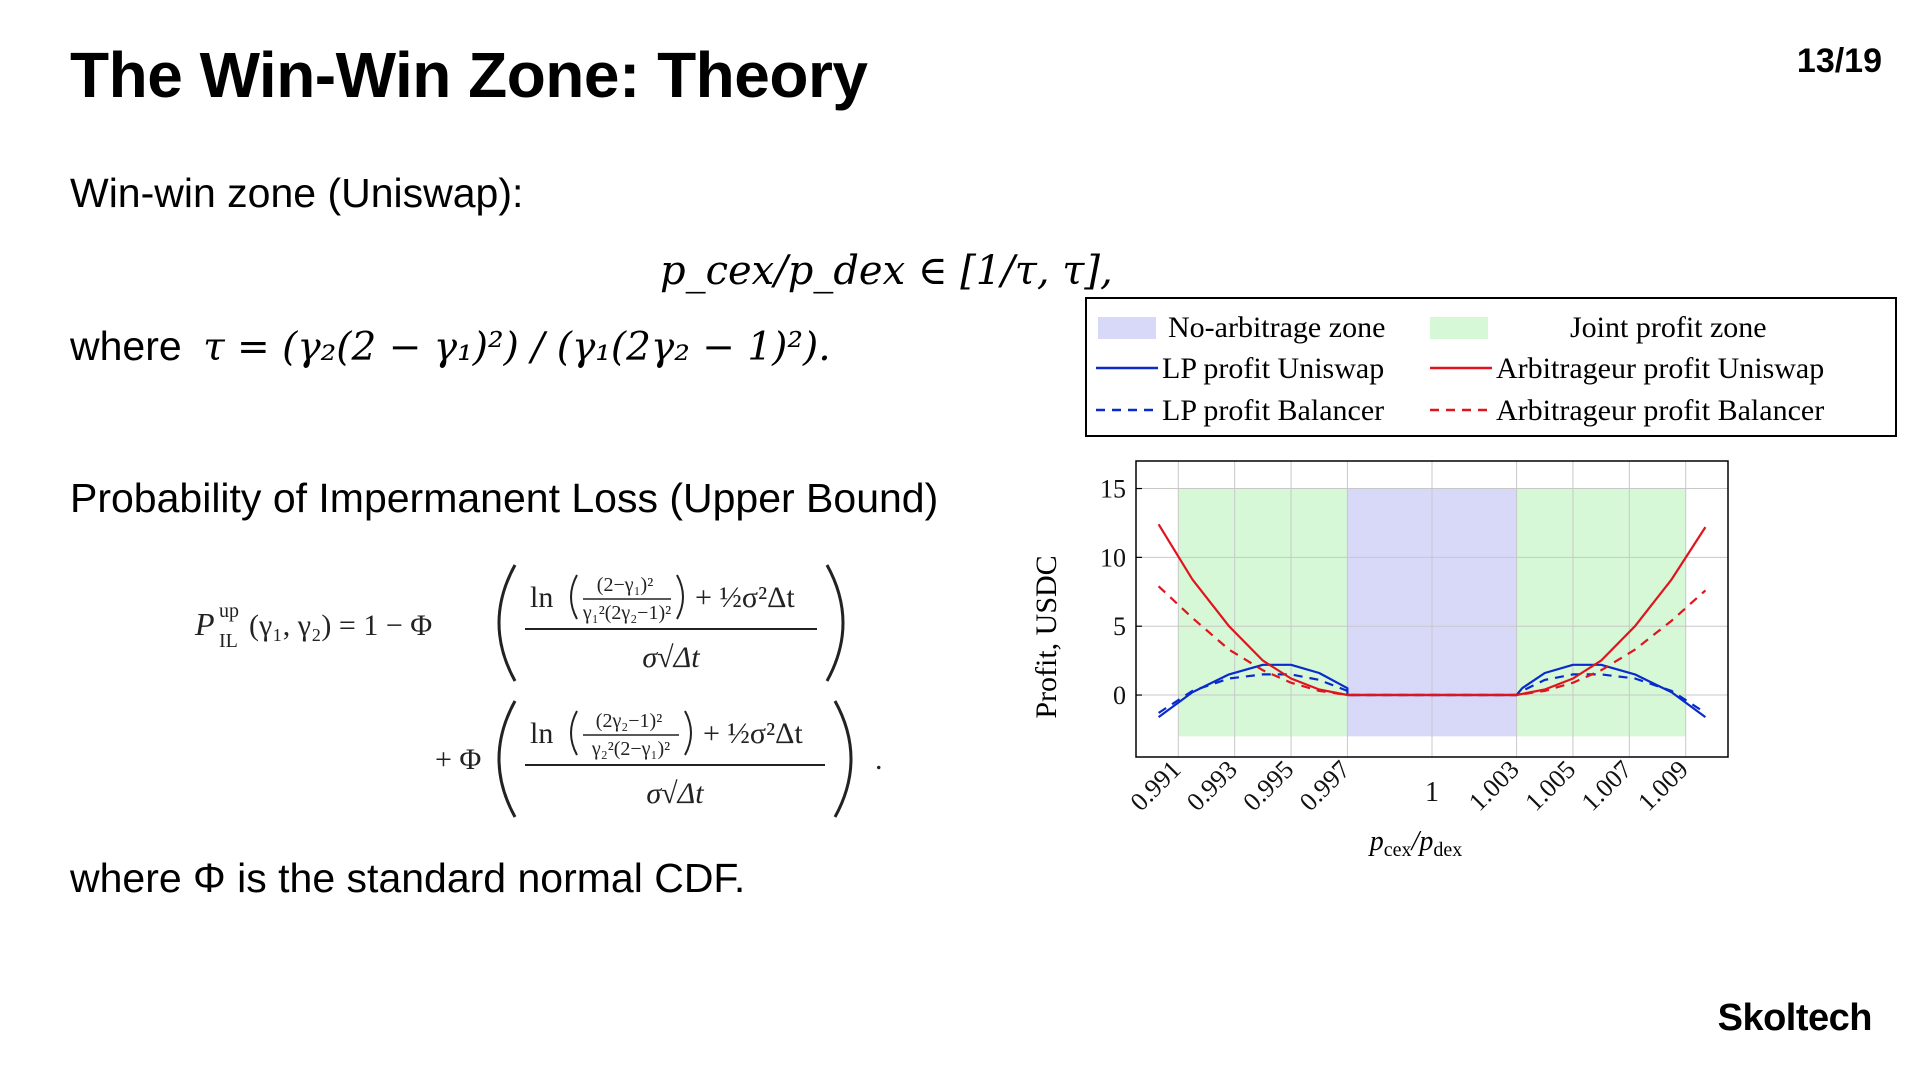  I want to click on x-tick-label-2: 0.995, so click(1268, 786).